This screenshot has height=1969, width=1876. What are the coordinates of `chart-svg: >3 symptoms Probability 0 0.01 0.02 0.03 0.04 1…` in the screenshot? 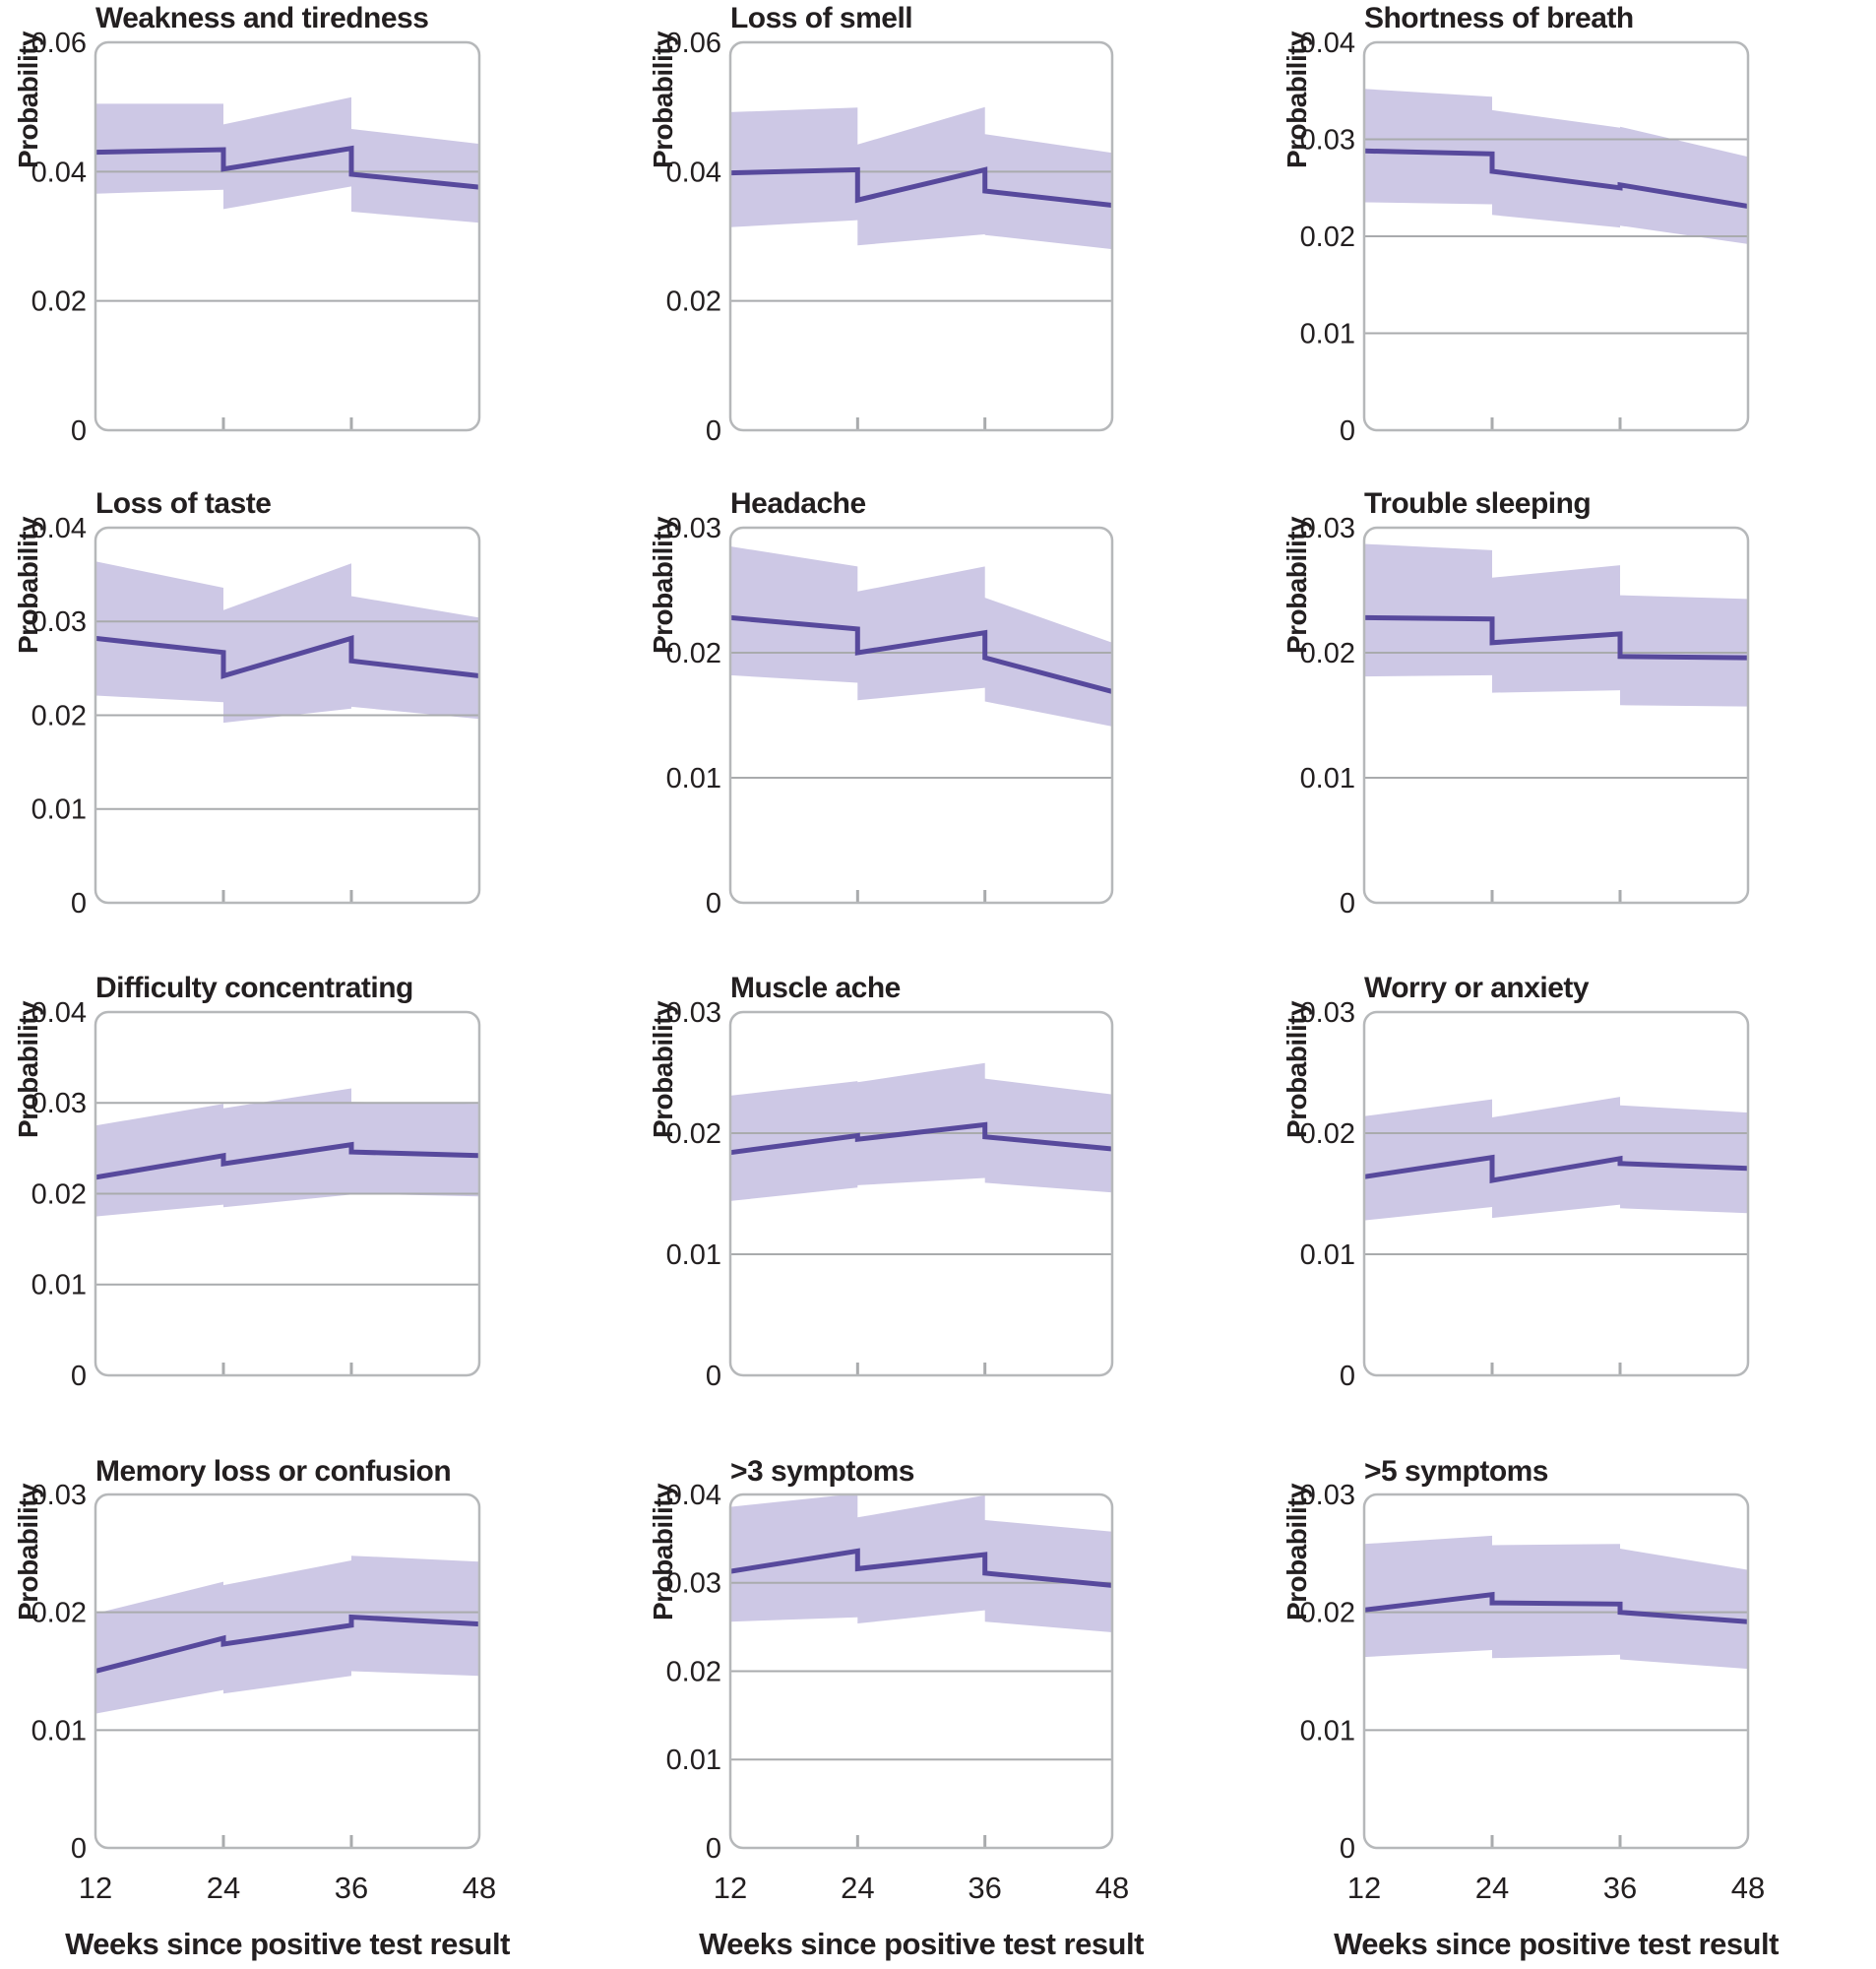 It's located at (896, 1708).